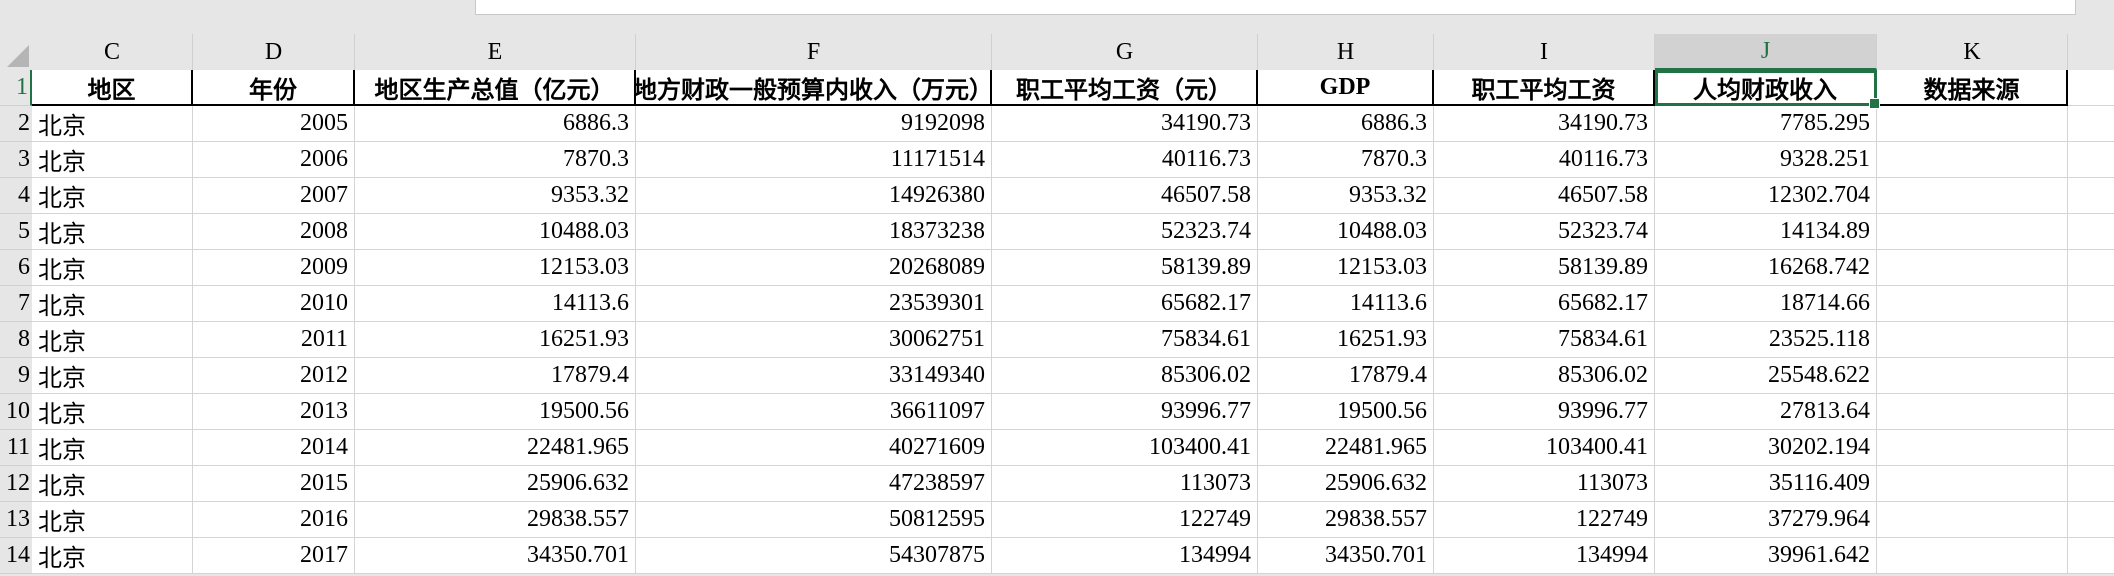 The height and width of the screenshot is (576, 2114). What do you see at coordinates (16, 124) in the screenshot?
I see `row-header-2: 2` at bounding box center [16, 124].